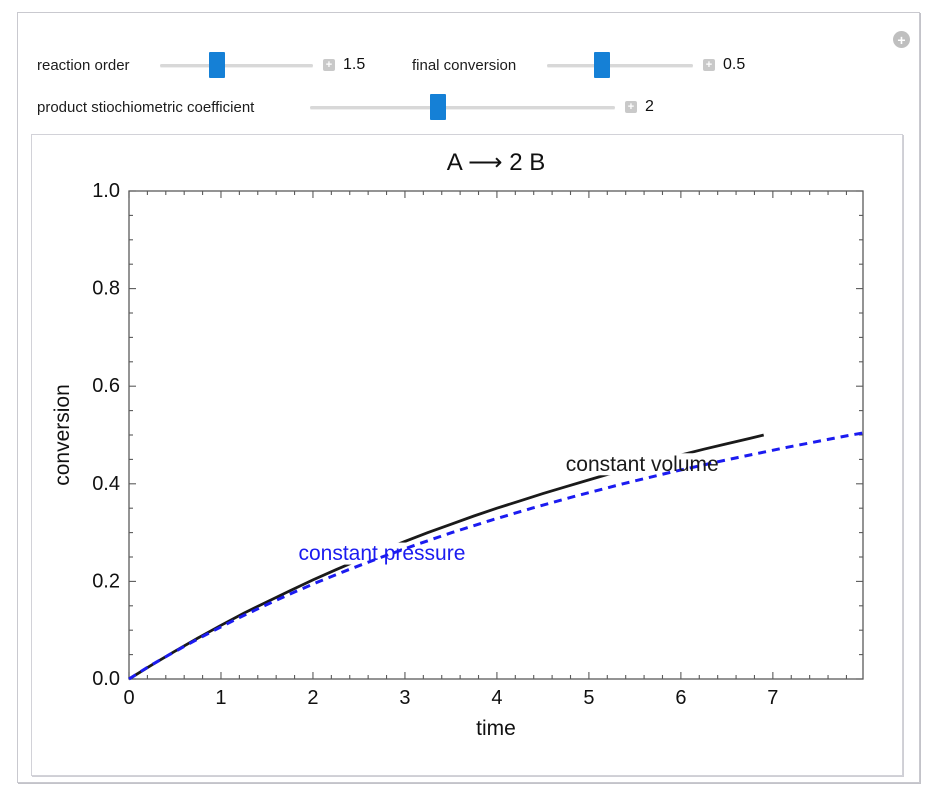  I want to click on slider-control-final-conversion: final conversion + 0.5, so click(578, 65).